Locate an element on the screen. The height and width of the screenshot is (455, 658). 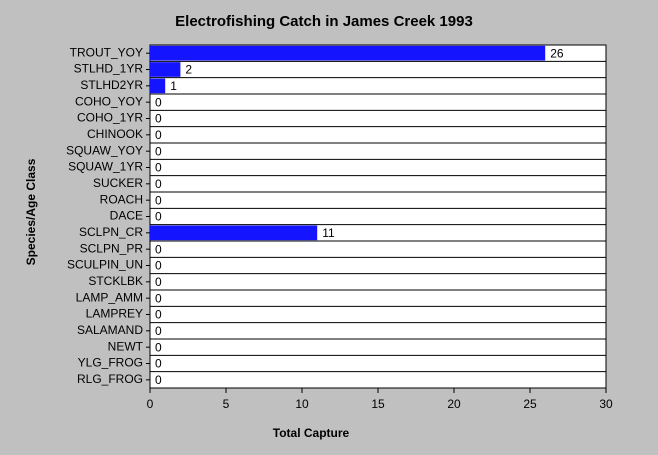
x-tick-label: 30 is located at coordinates (606, 404).